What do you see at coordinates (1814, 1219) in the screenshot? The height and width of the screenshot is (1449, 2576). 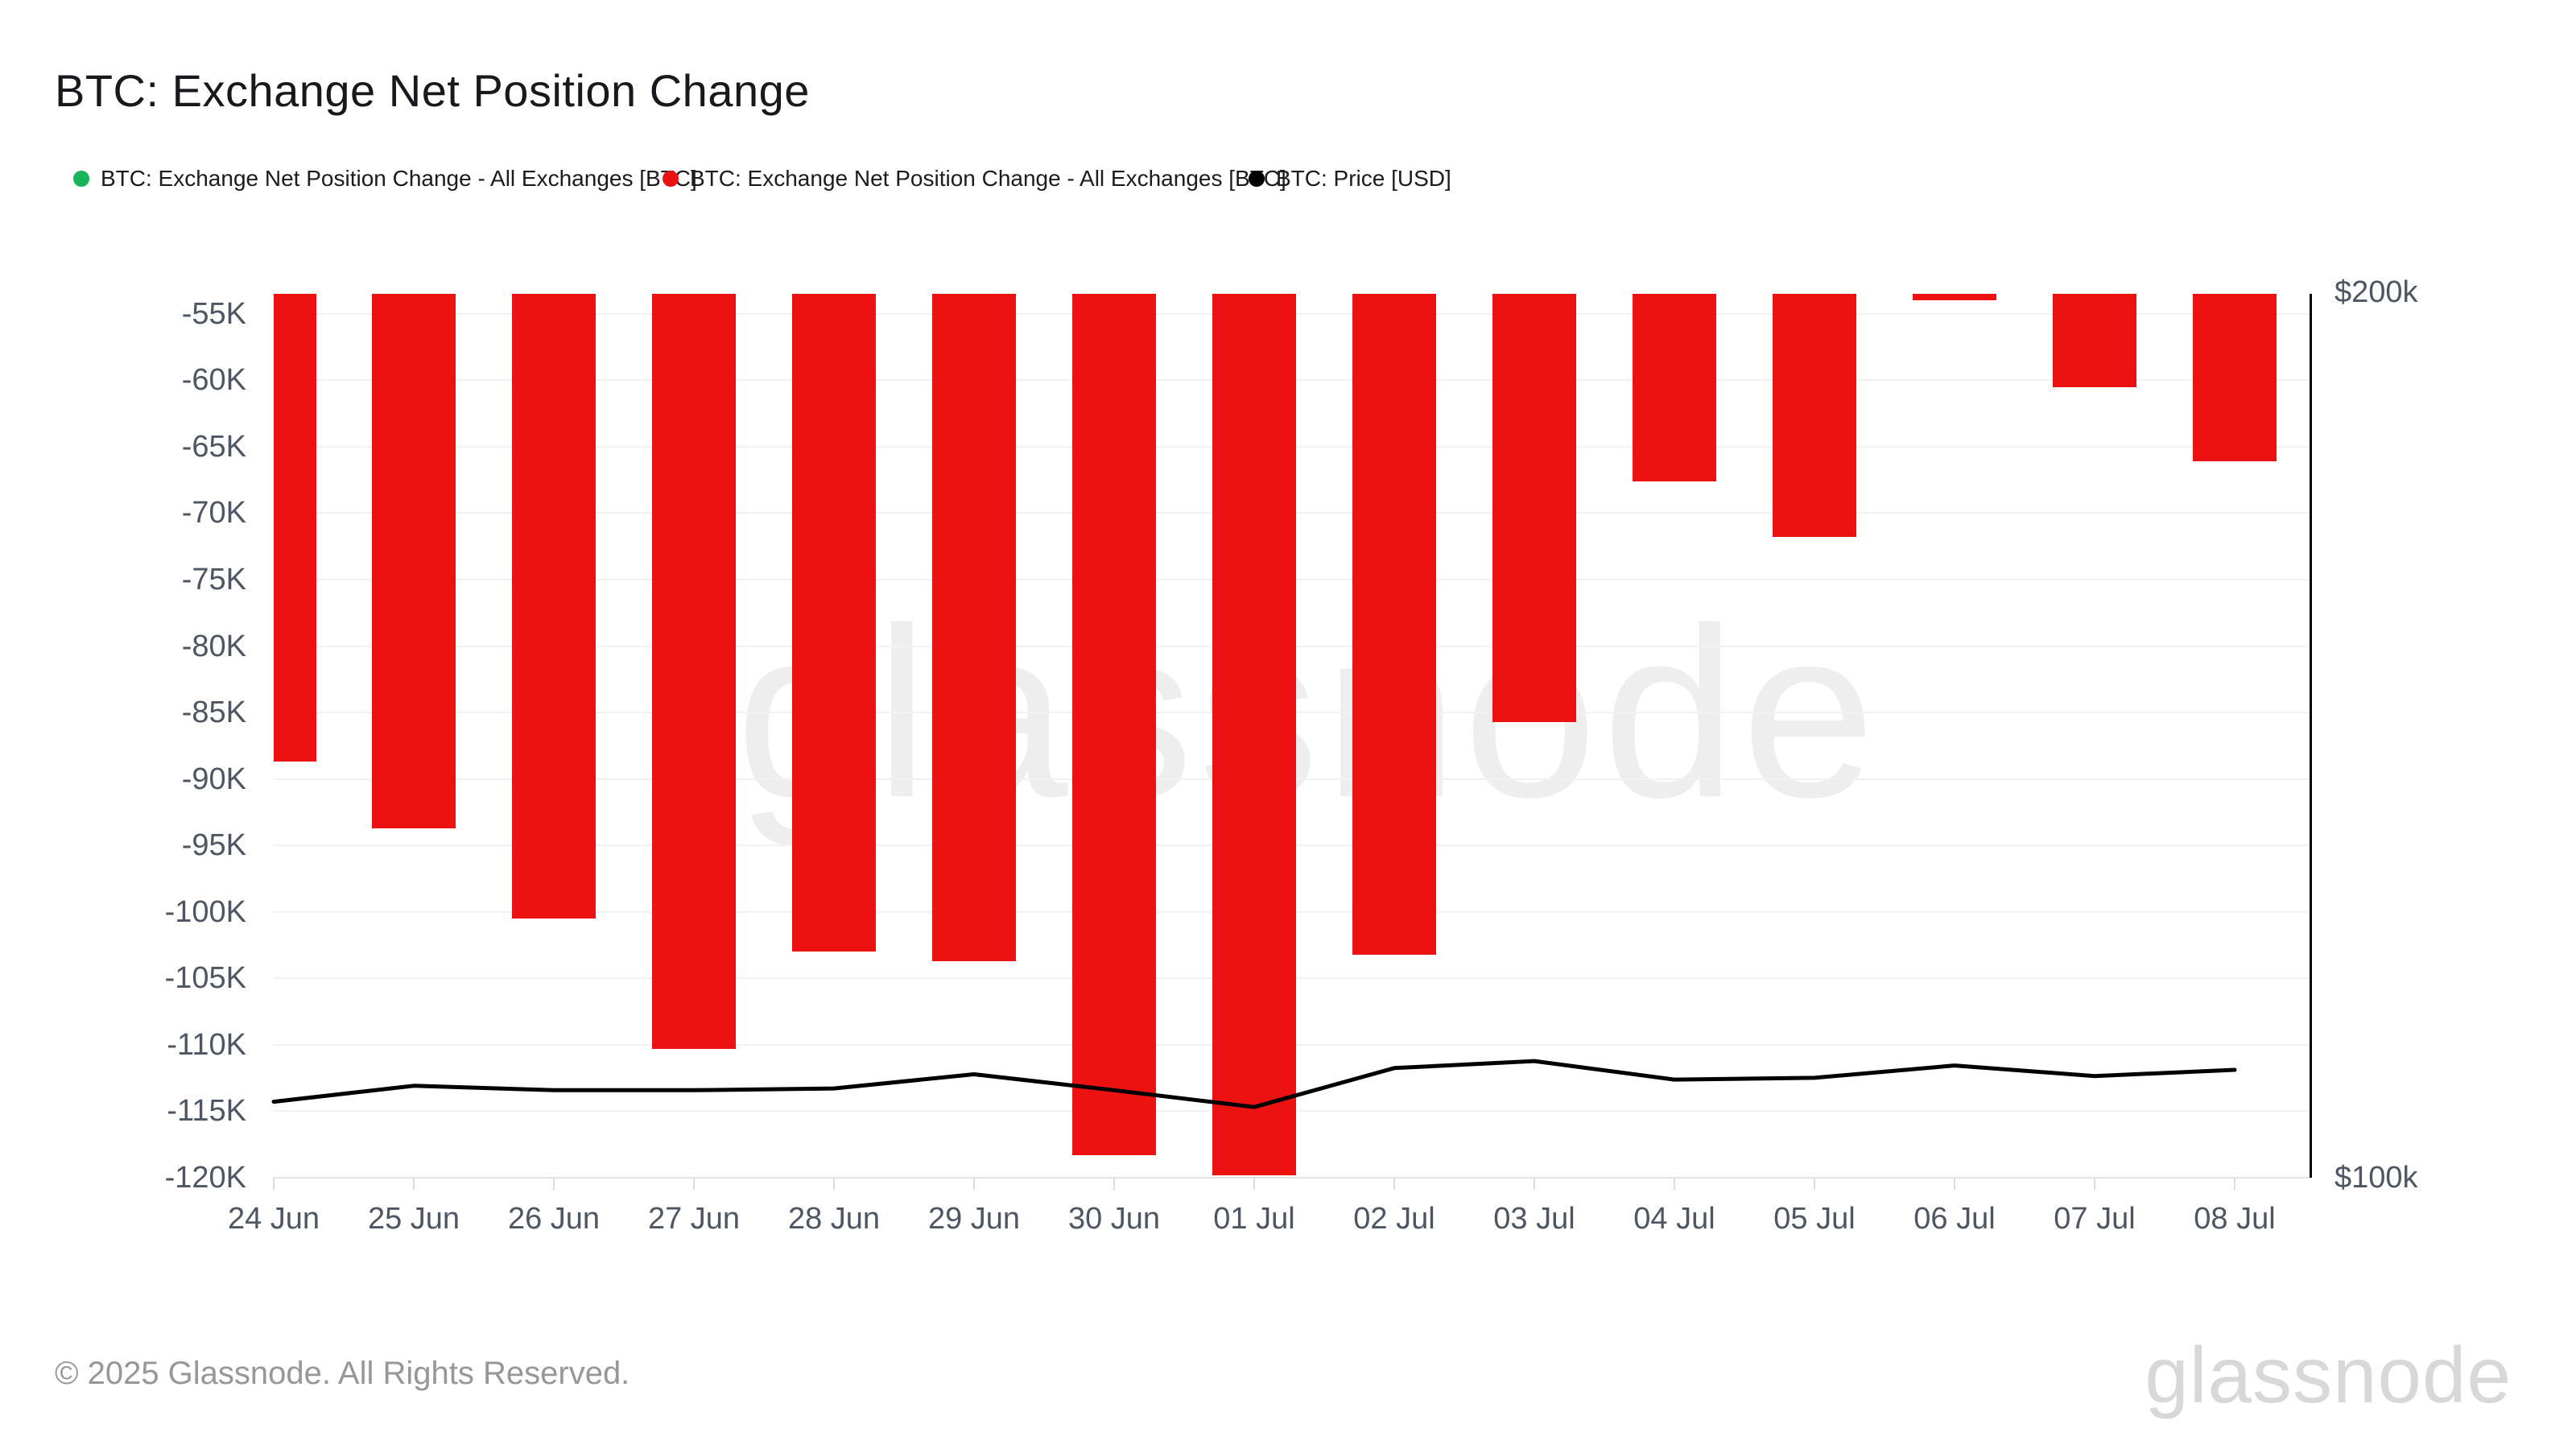 I see `x-axis-date-label: 05 Jul` at bounding box center [1814, 1219].